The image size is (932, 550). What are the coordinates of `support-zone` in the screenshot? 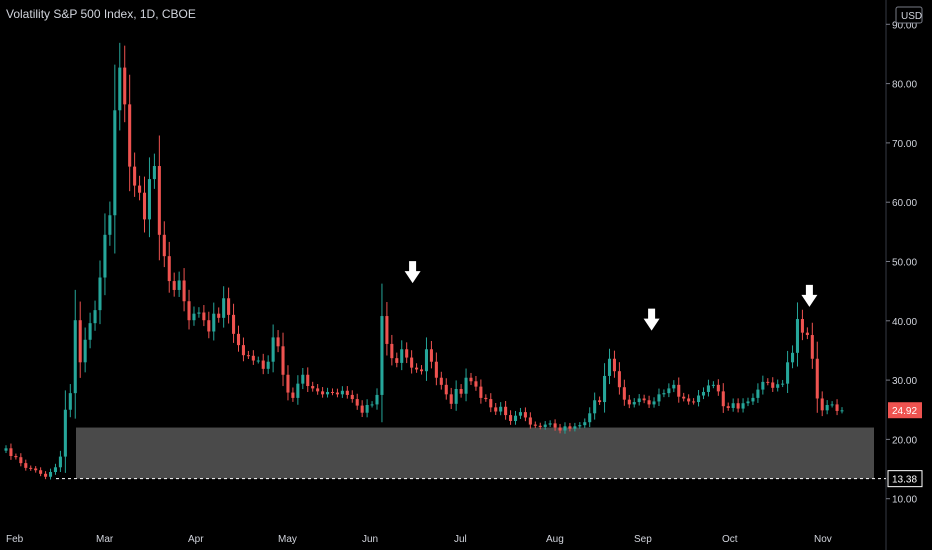 It's located at (475, 453).